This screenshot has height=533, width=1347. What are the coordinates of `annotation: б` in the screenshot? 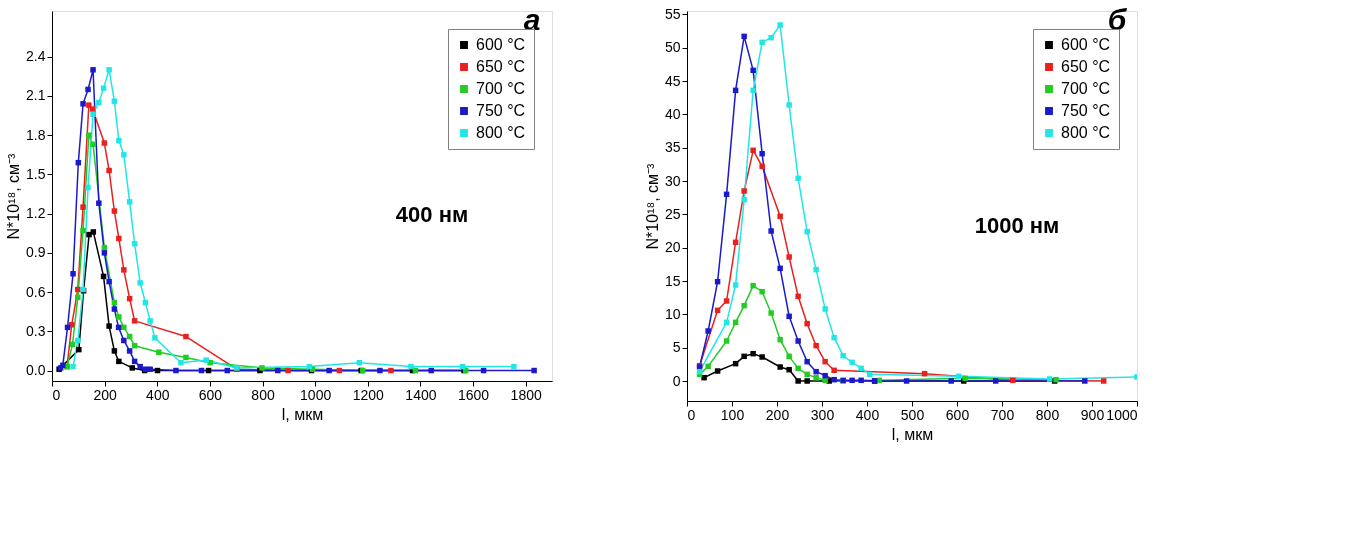 It's located at (1117, 19).